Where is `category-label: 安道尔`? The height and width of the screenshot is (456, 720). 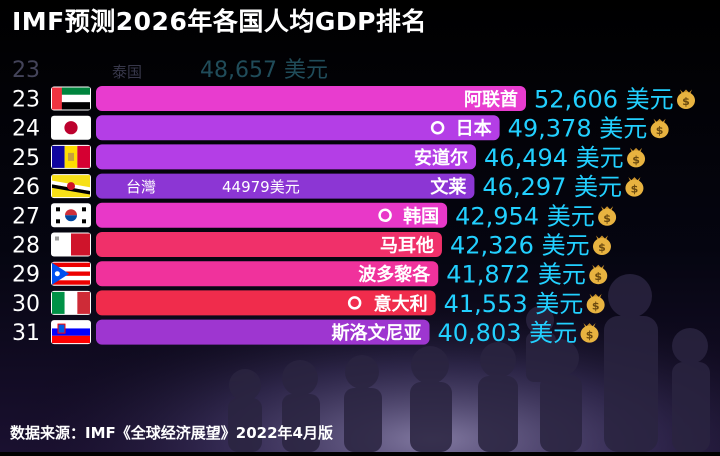
category-label: 安道尔 is located at coordinates (441, 158).